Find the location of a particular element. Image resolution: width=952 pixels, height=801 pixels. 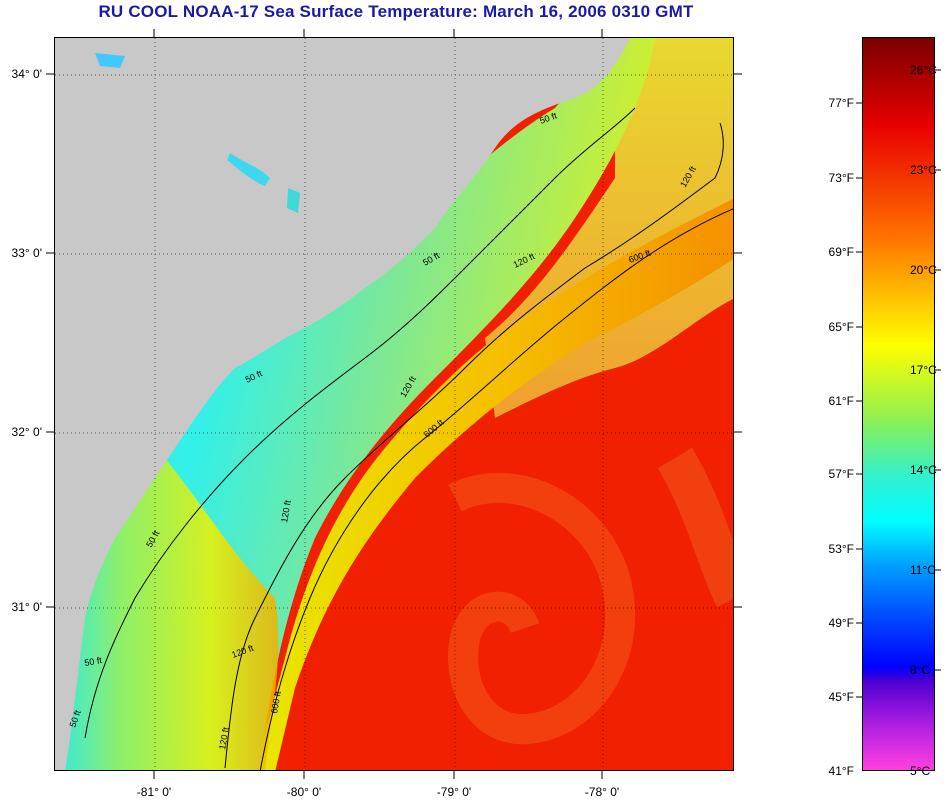

colorbar-f-label: 49°F is located at coordinates (841, 623).